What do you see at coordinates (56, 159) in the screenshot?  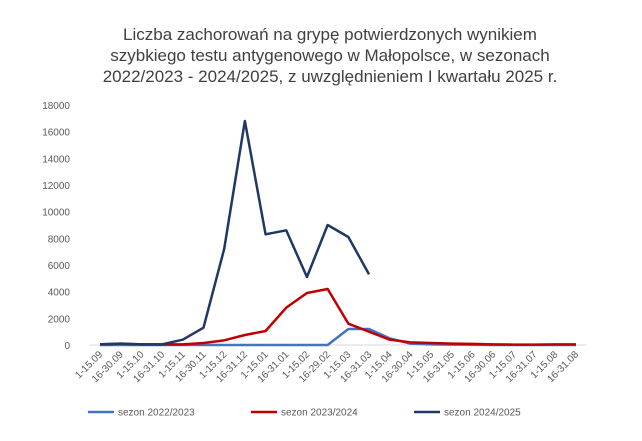 I see `y-tick-label: 14000` at bounding box center [56, 159].